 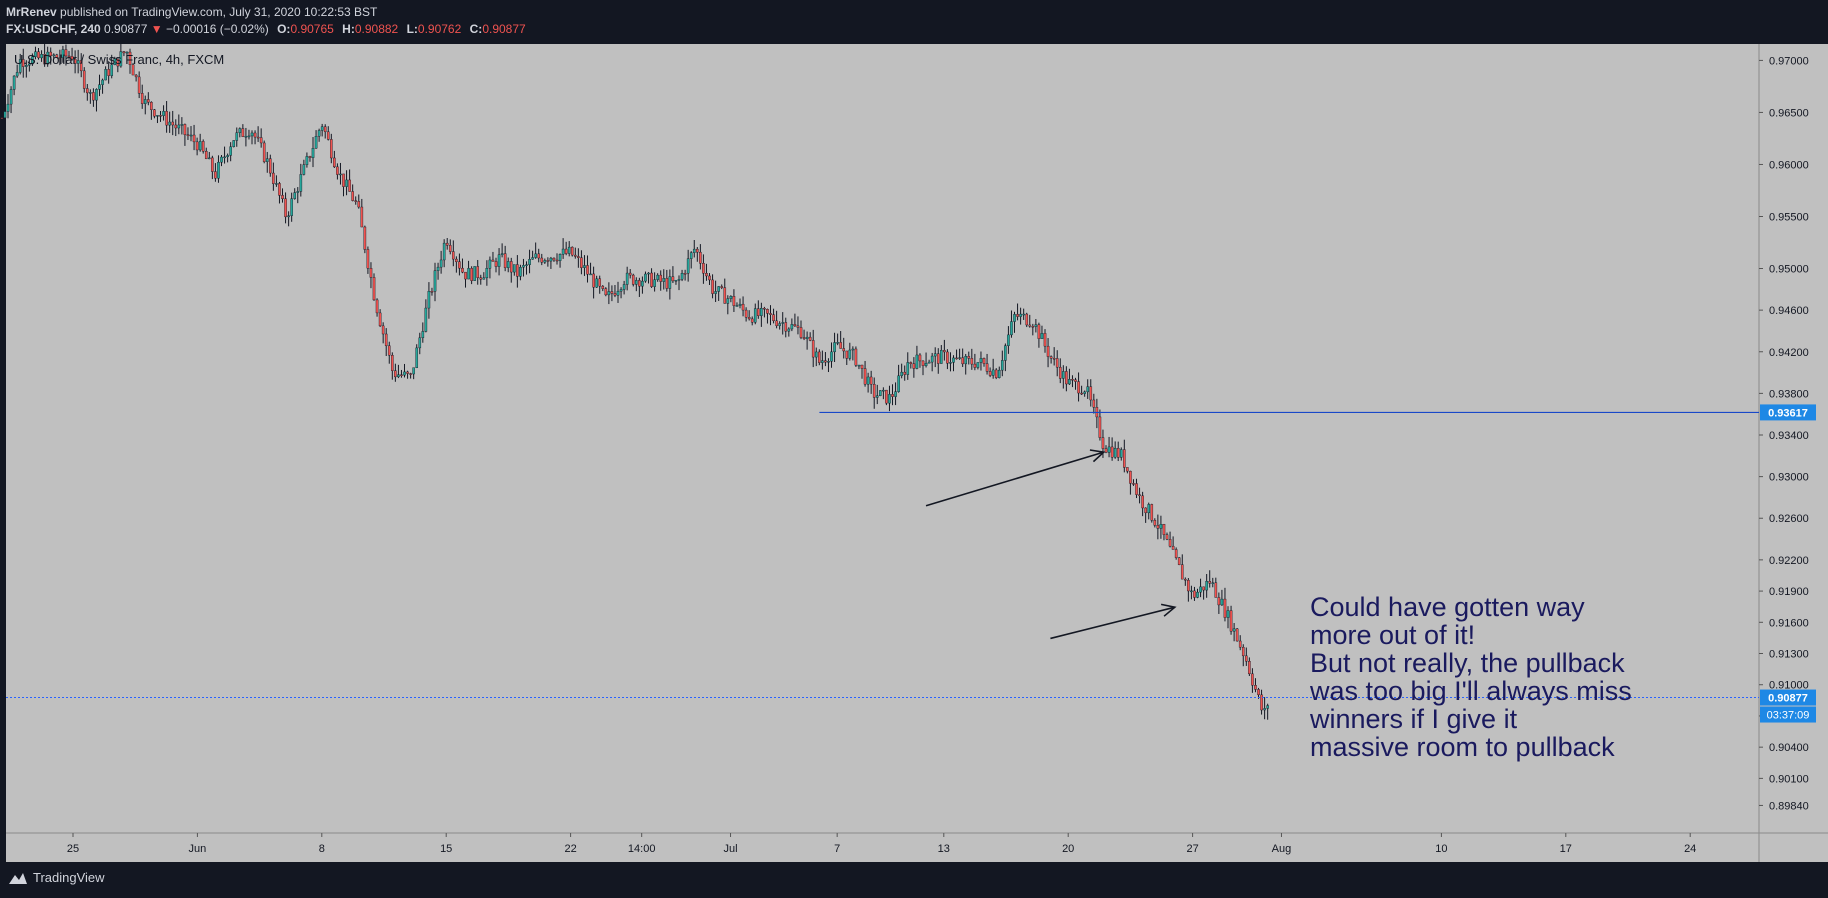 I want to click on price-tick-label: 0.90400, so click(x=1789, y=748).